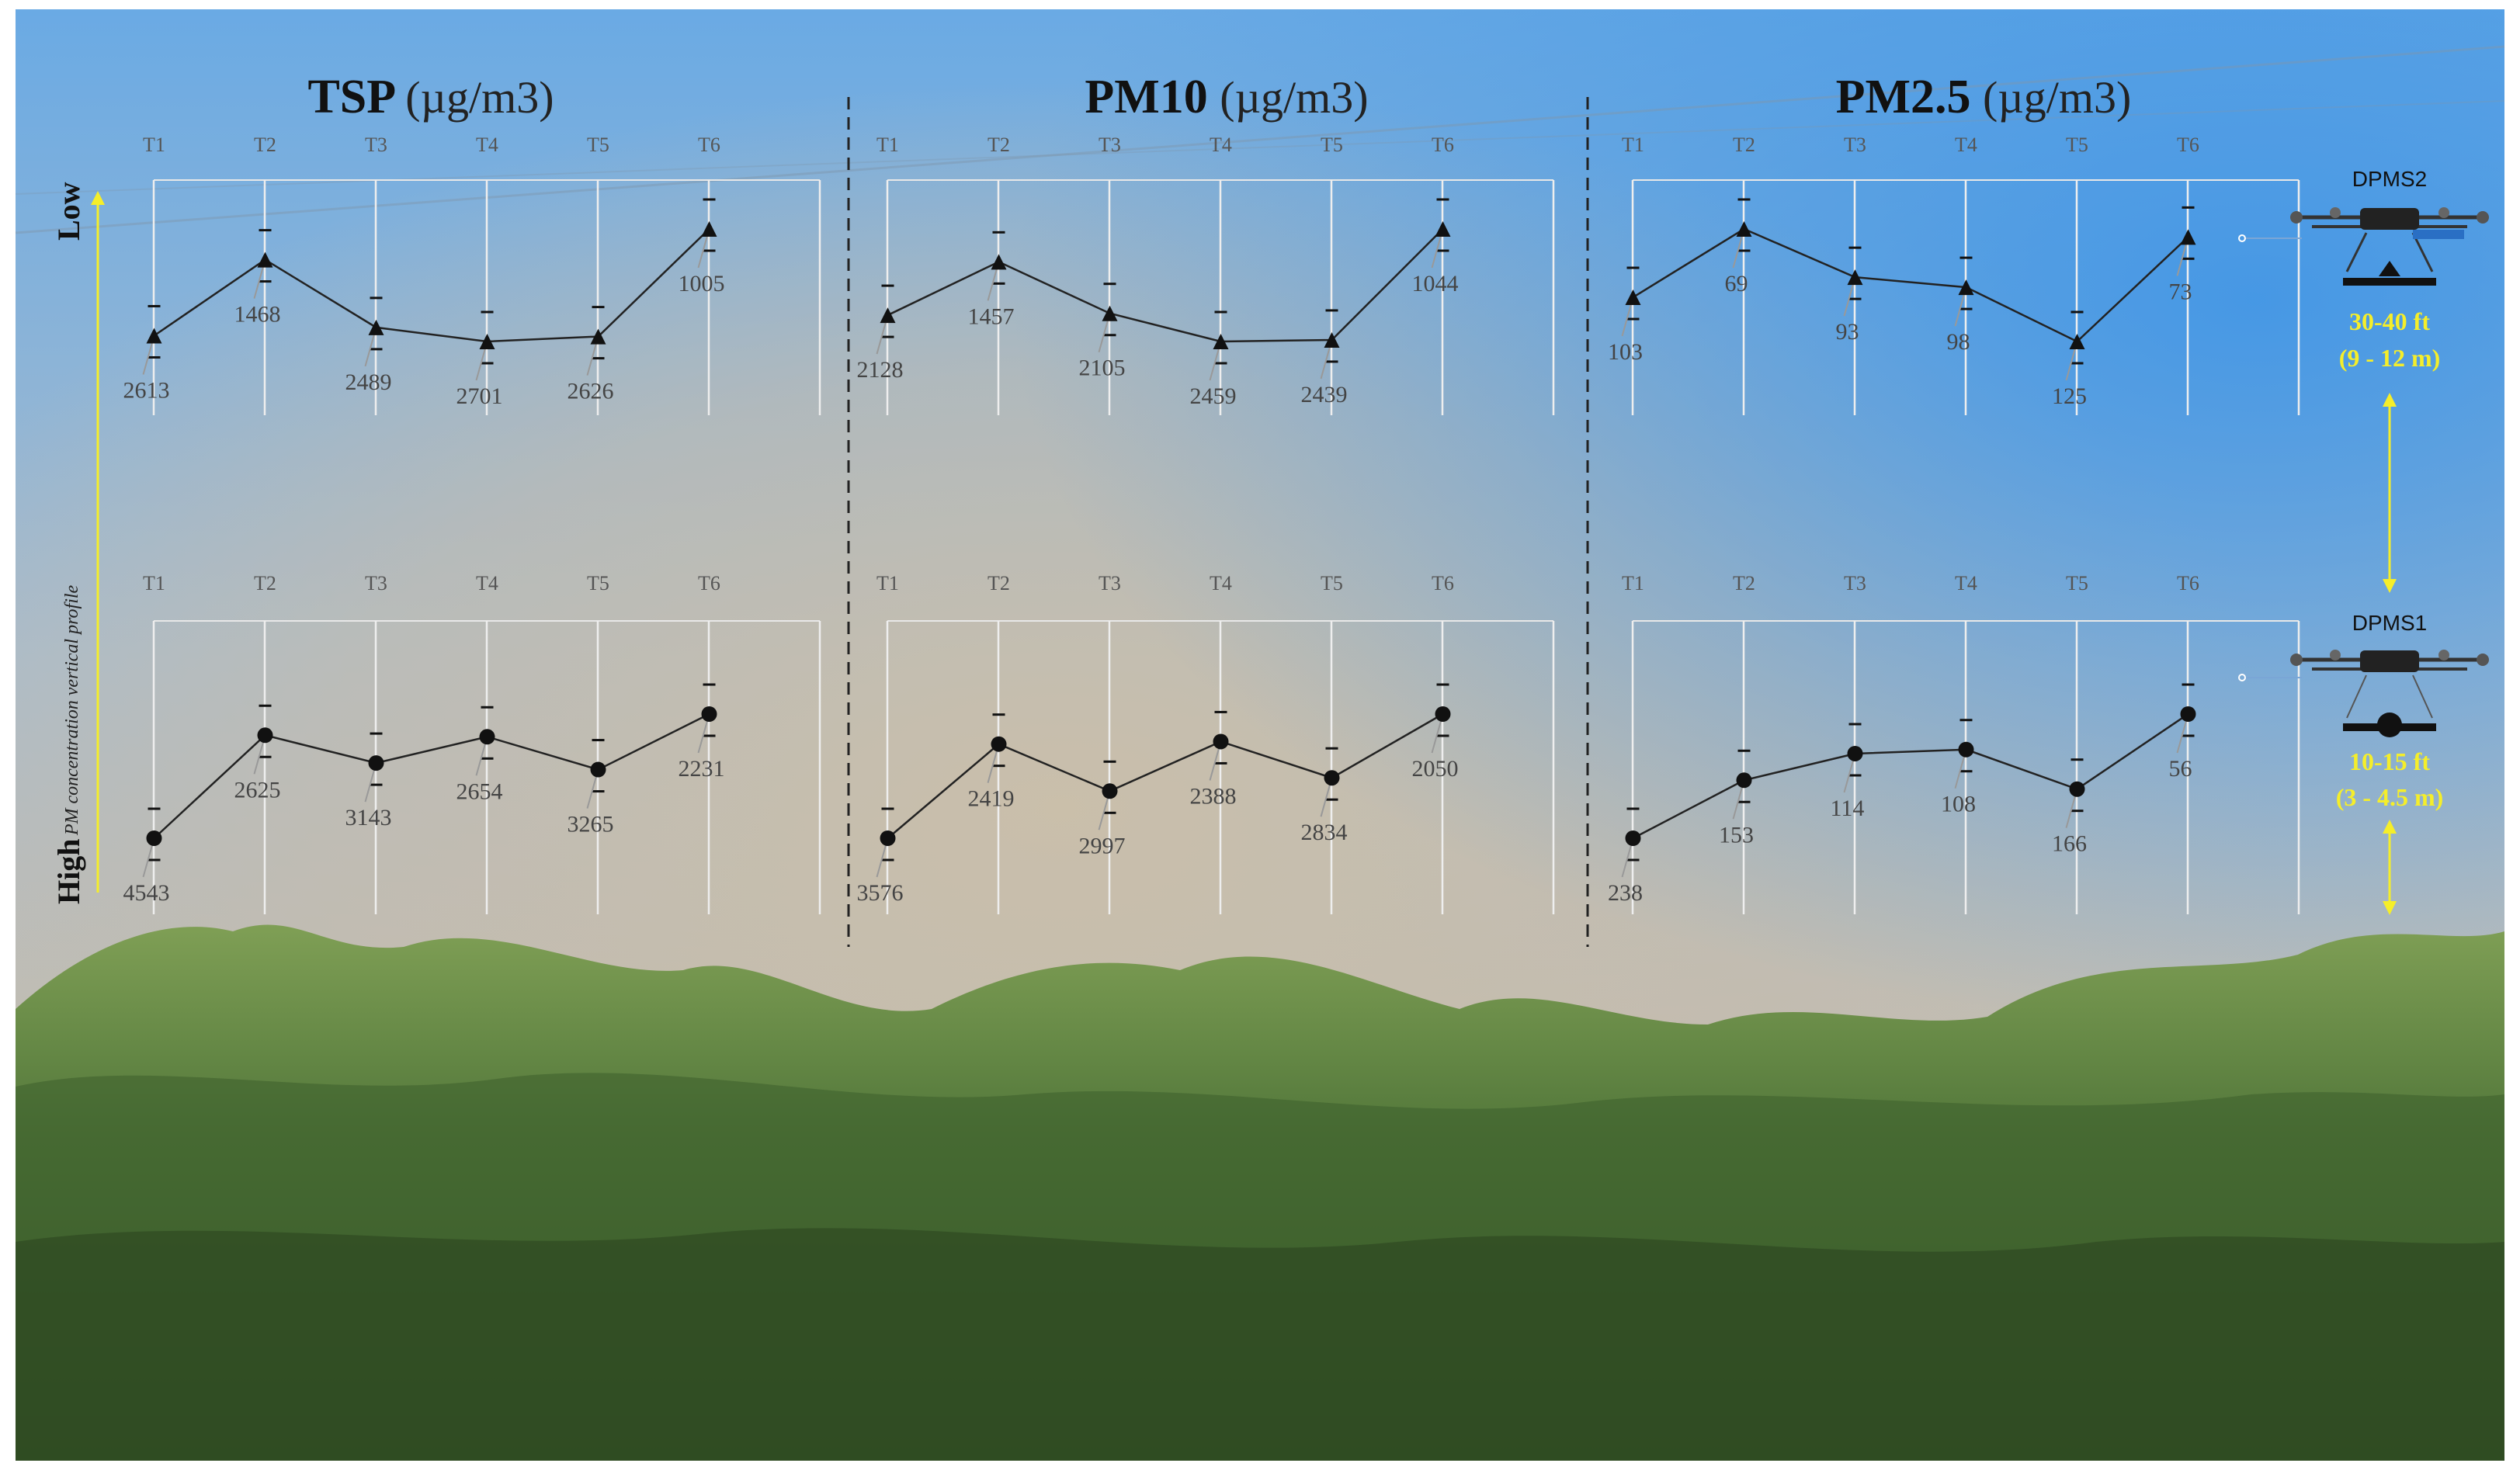  Describe the element at coordinates (702, 769) in the screenshot. I see `data-label: 2231` at that location.